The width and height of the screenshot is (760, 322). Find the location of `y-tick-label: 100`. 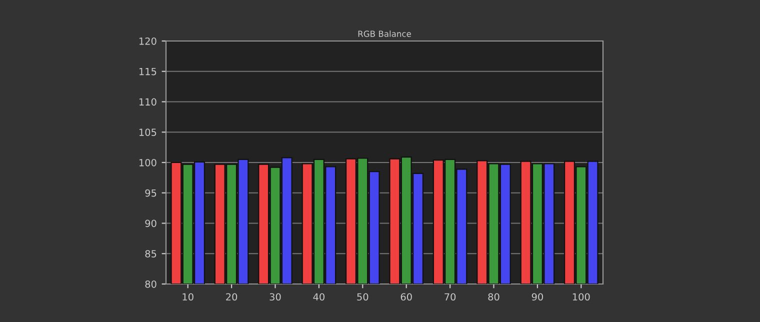

y-tick-label: 100 is located at coordinates (147, 162).